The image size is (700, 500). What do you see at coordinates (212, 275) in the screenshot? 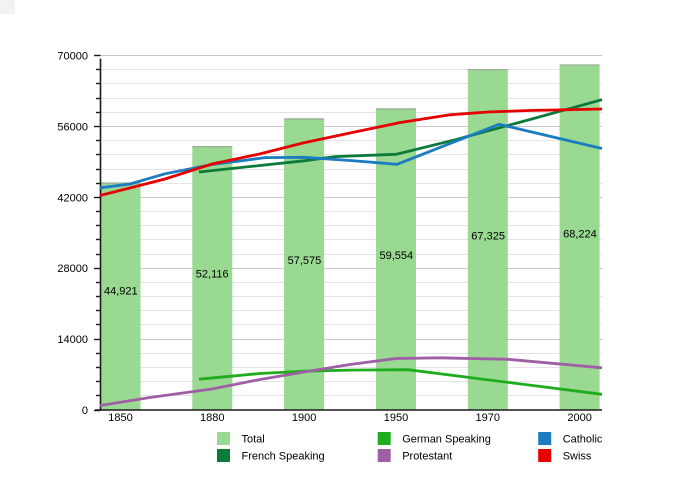
I see `svg-text: 52,116` at bounding box center [212, 275].